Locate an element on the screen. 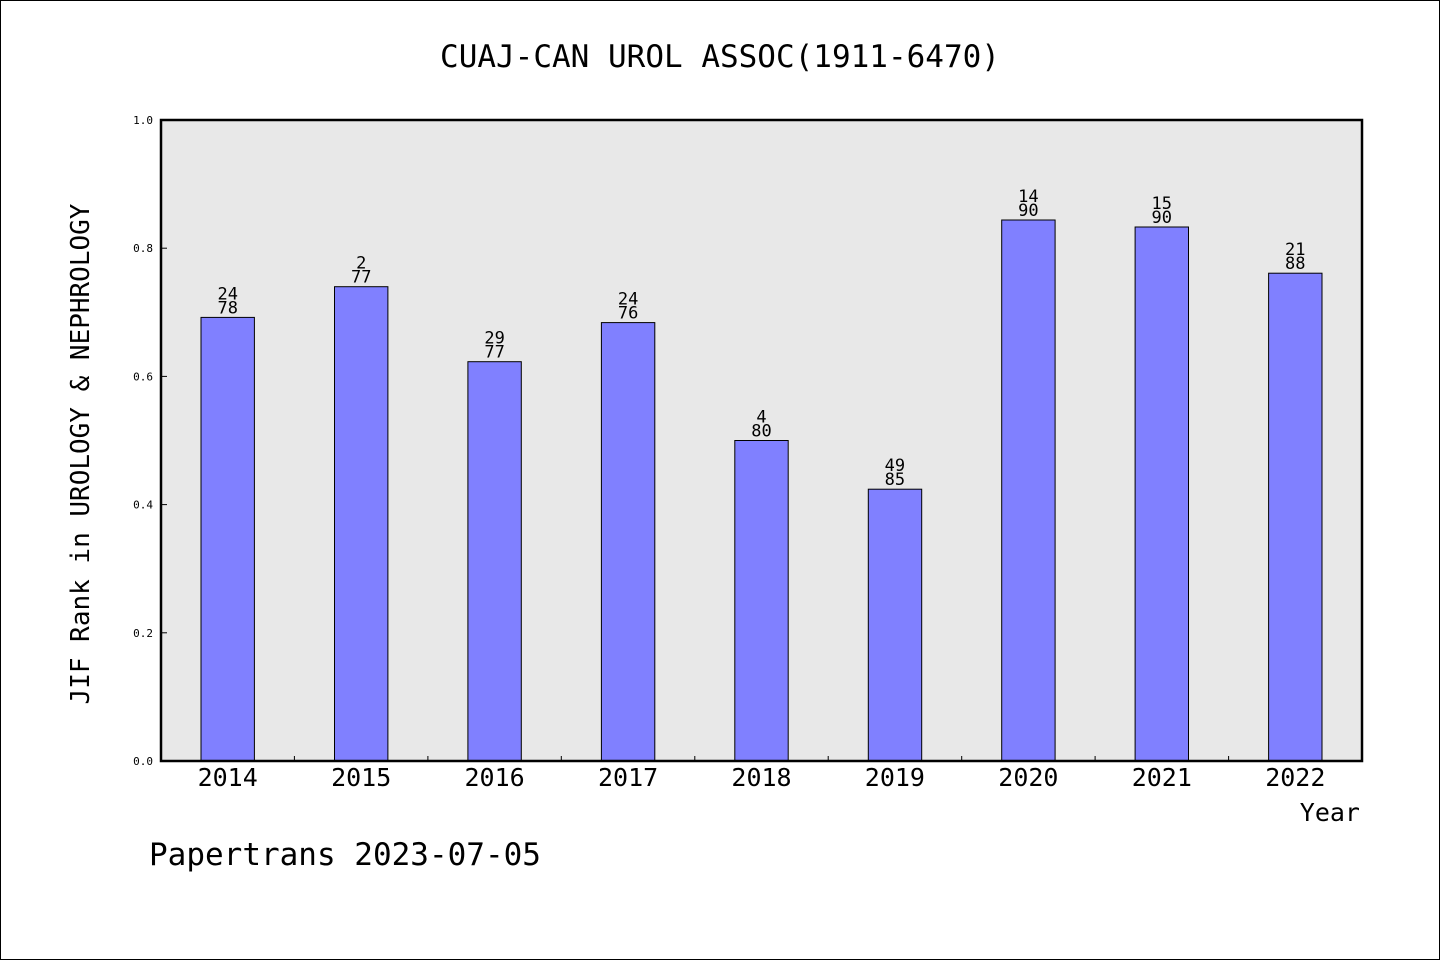 This screenshot has height=964, width=1440. x-tick-label: 2018 is located at coordinates (761, 777).